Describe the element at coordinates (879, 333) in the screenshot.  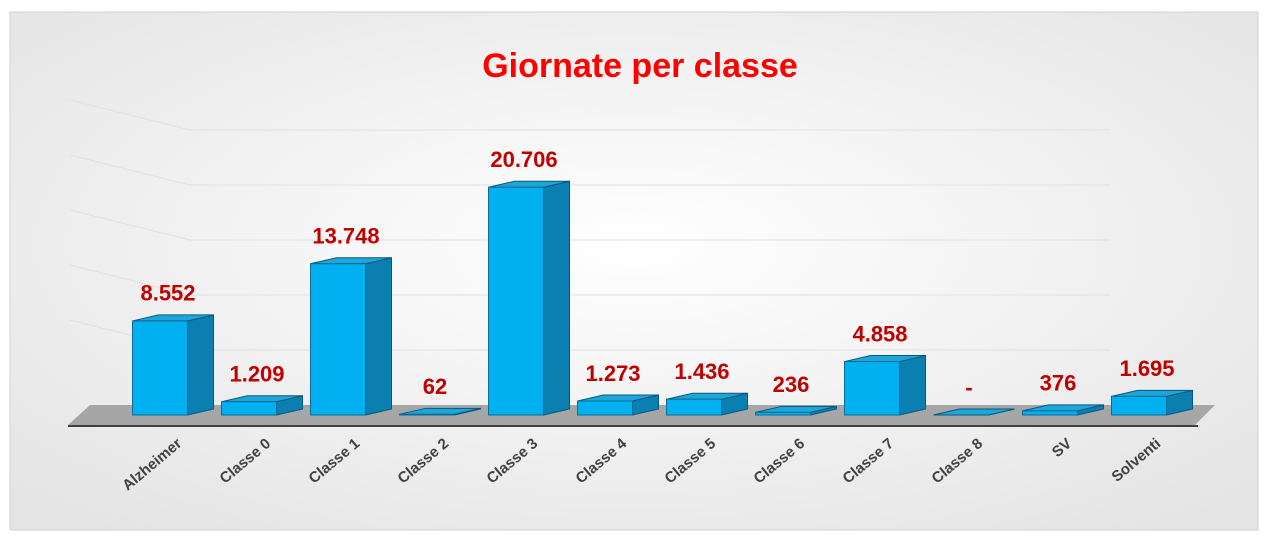
I see `value-label: 4.858` at that location.